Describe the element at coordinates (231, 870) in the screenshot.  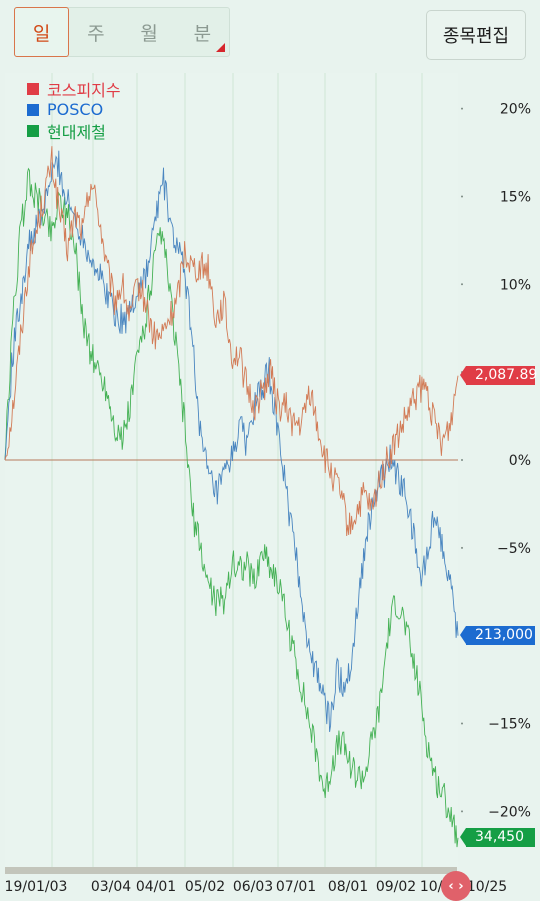
I see `chart-scrollbar` at that location.